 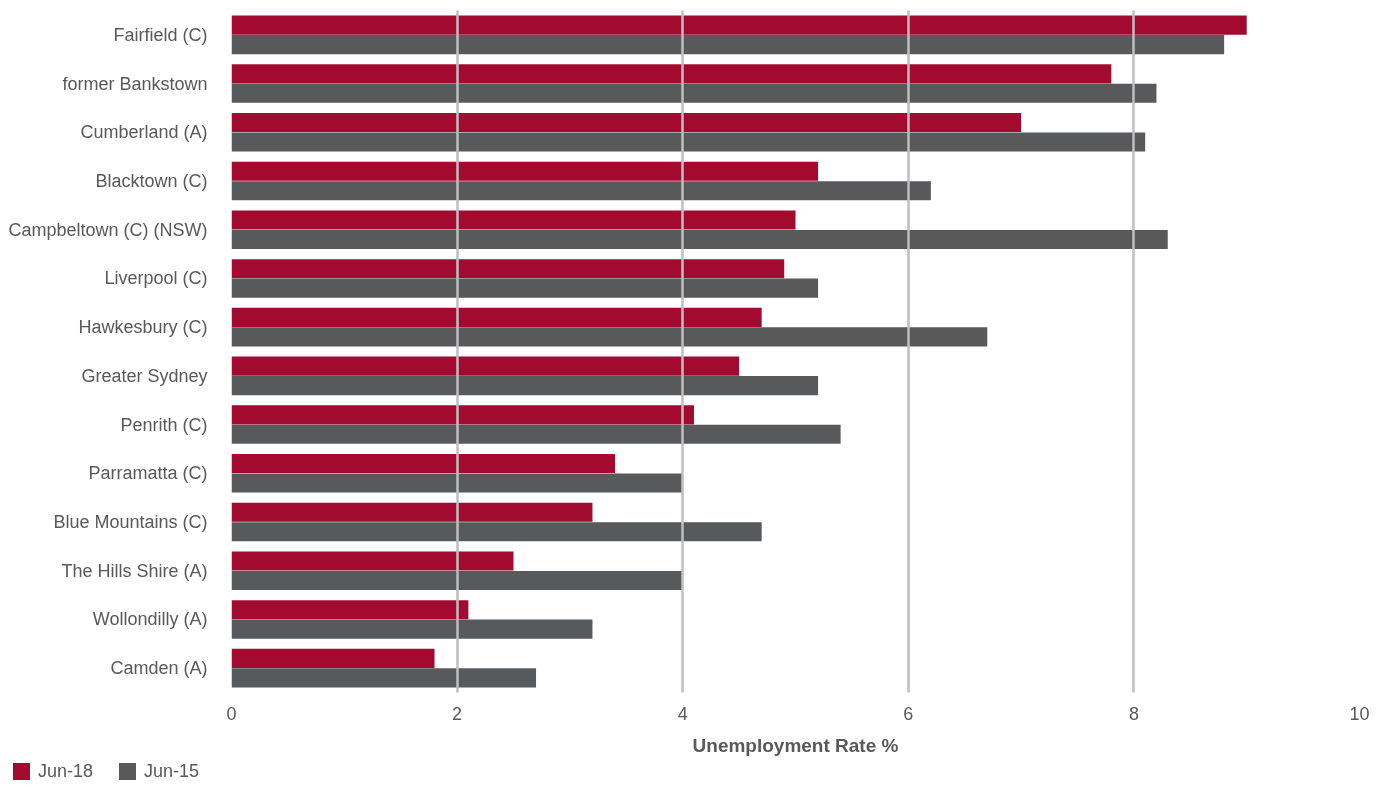 I want to click on y-tick-label: Hawkesbury (C), so click(x=143, y=327).